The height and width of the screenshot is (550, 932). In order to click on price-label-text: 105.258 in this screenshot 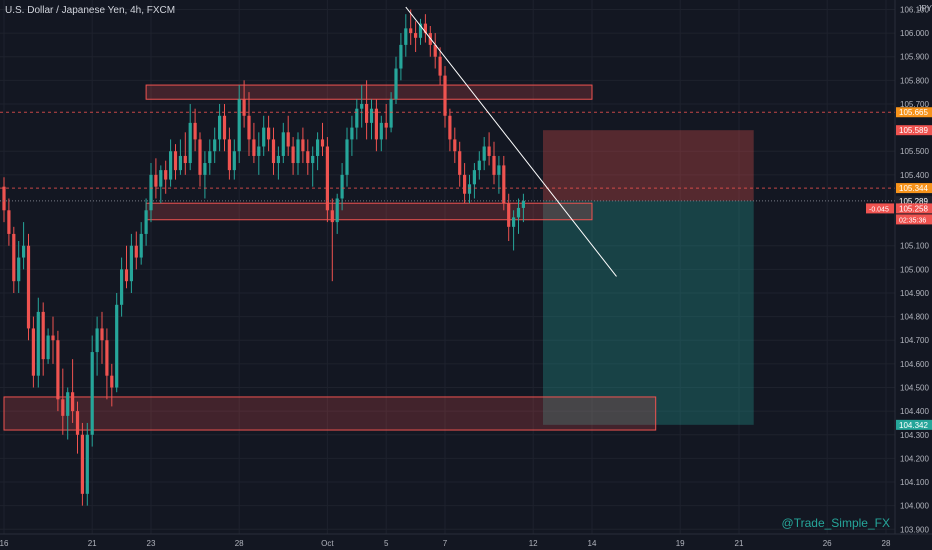, I will do `click(913, 208)`.